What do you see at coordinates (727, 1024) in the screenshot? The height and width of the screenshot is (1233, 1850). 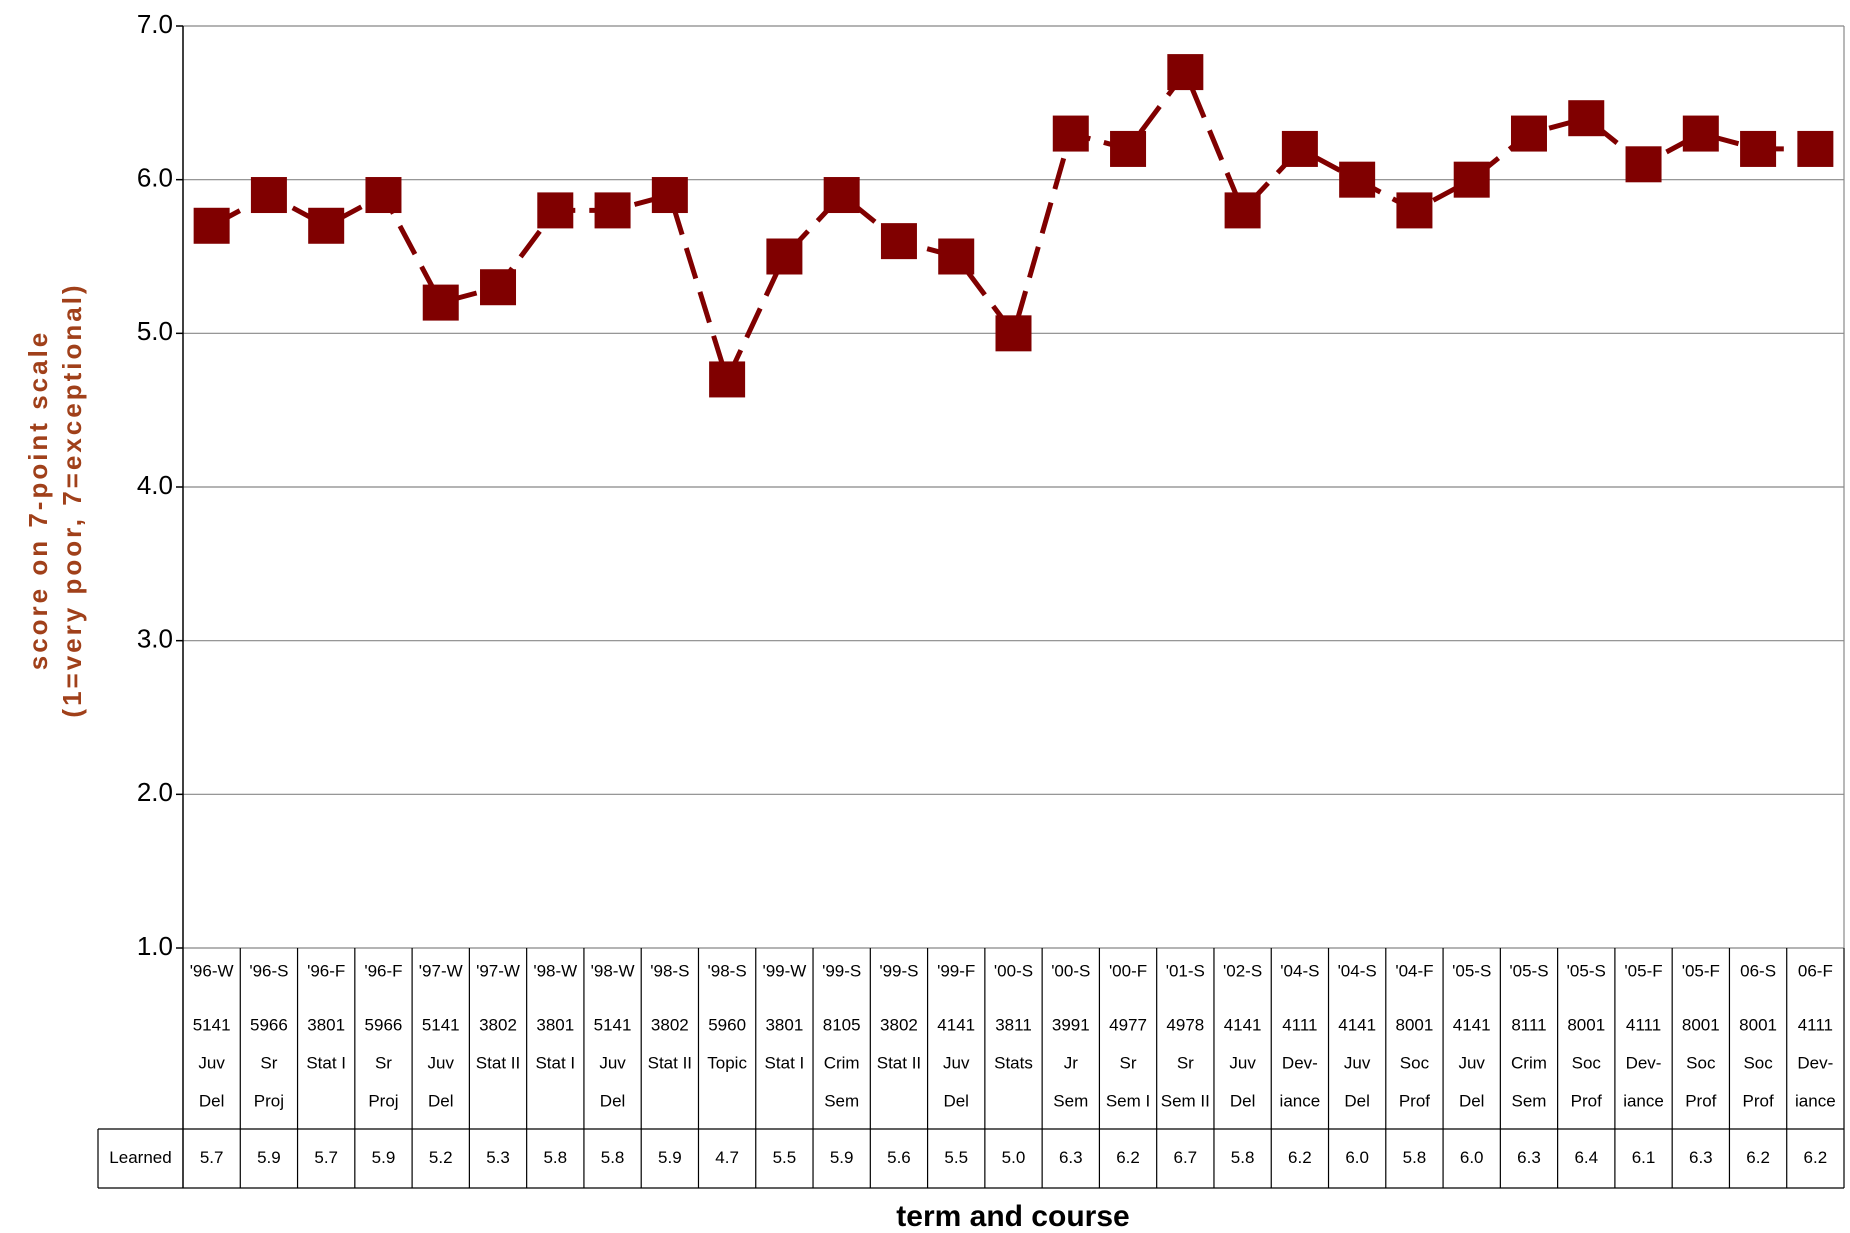 I see `x-tick-label: 5960` at bounding box center [727, 1024].